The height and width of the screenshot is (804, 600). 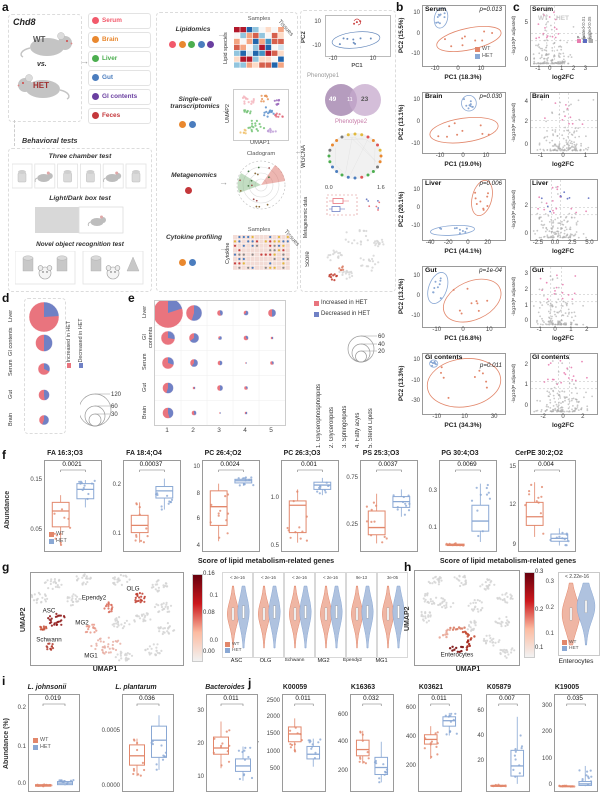 What do you see at coordinates (540, 183) in the screenshot?
I see `plot-title: Liver` at bounding box center [540, 183].